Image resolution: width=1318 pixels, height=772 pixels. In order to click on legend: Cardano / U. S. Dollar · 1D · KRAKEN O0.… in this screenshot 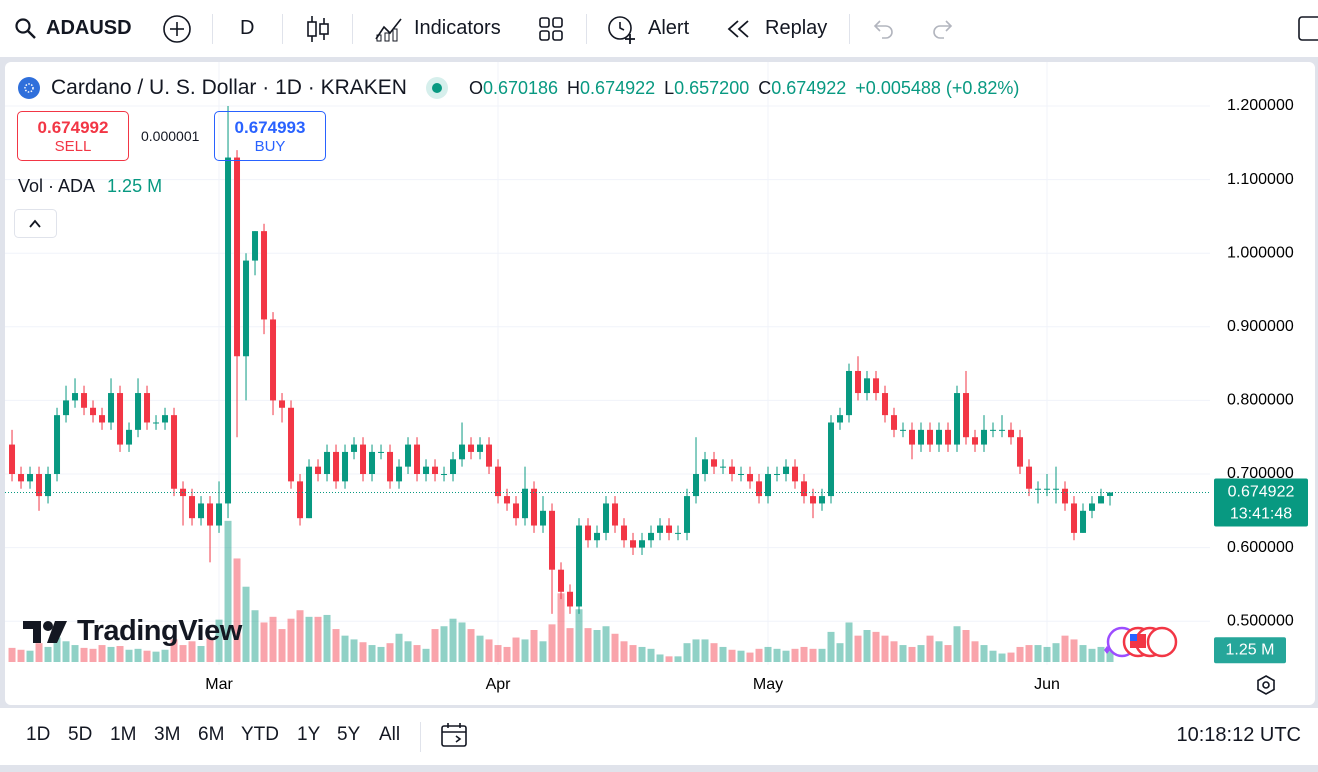, I will do `click(518, 88)`.